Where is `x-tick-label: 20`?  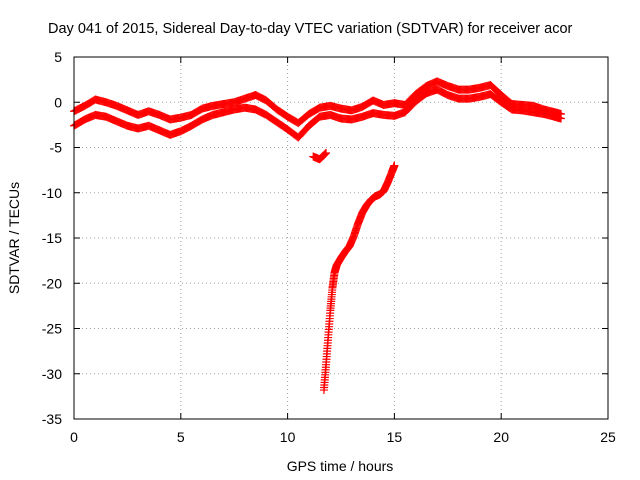
x-tick-label: 20 is located at coordinates (501, 437).